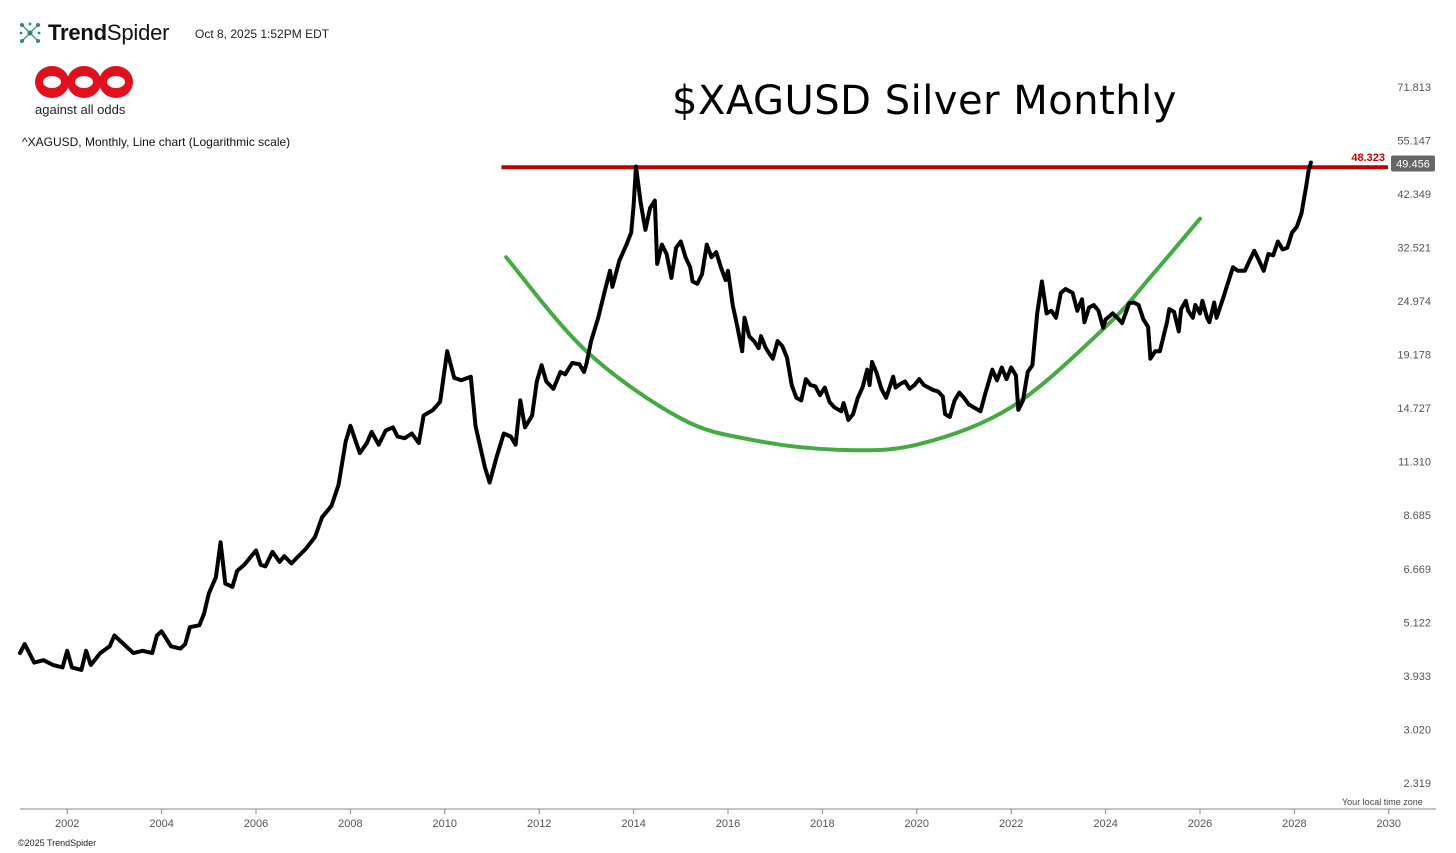 The height and width of the screenshot is (853, 1456). Describe the element at coordinates (1417, 570) in the screenshot. I see `y-tick-label: 6.669` at that location.